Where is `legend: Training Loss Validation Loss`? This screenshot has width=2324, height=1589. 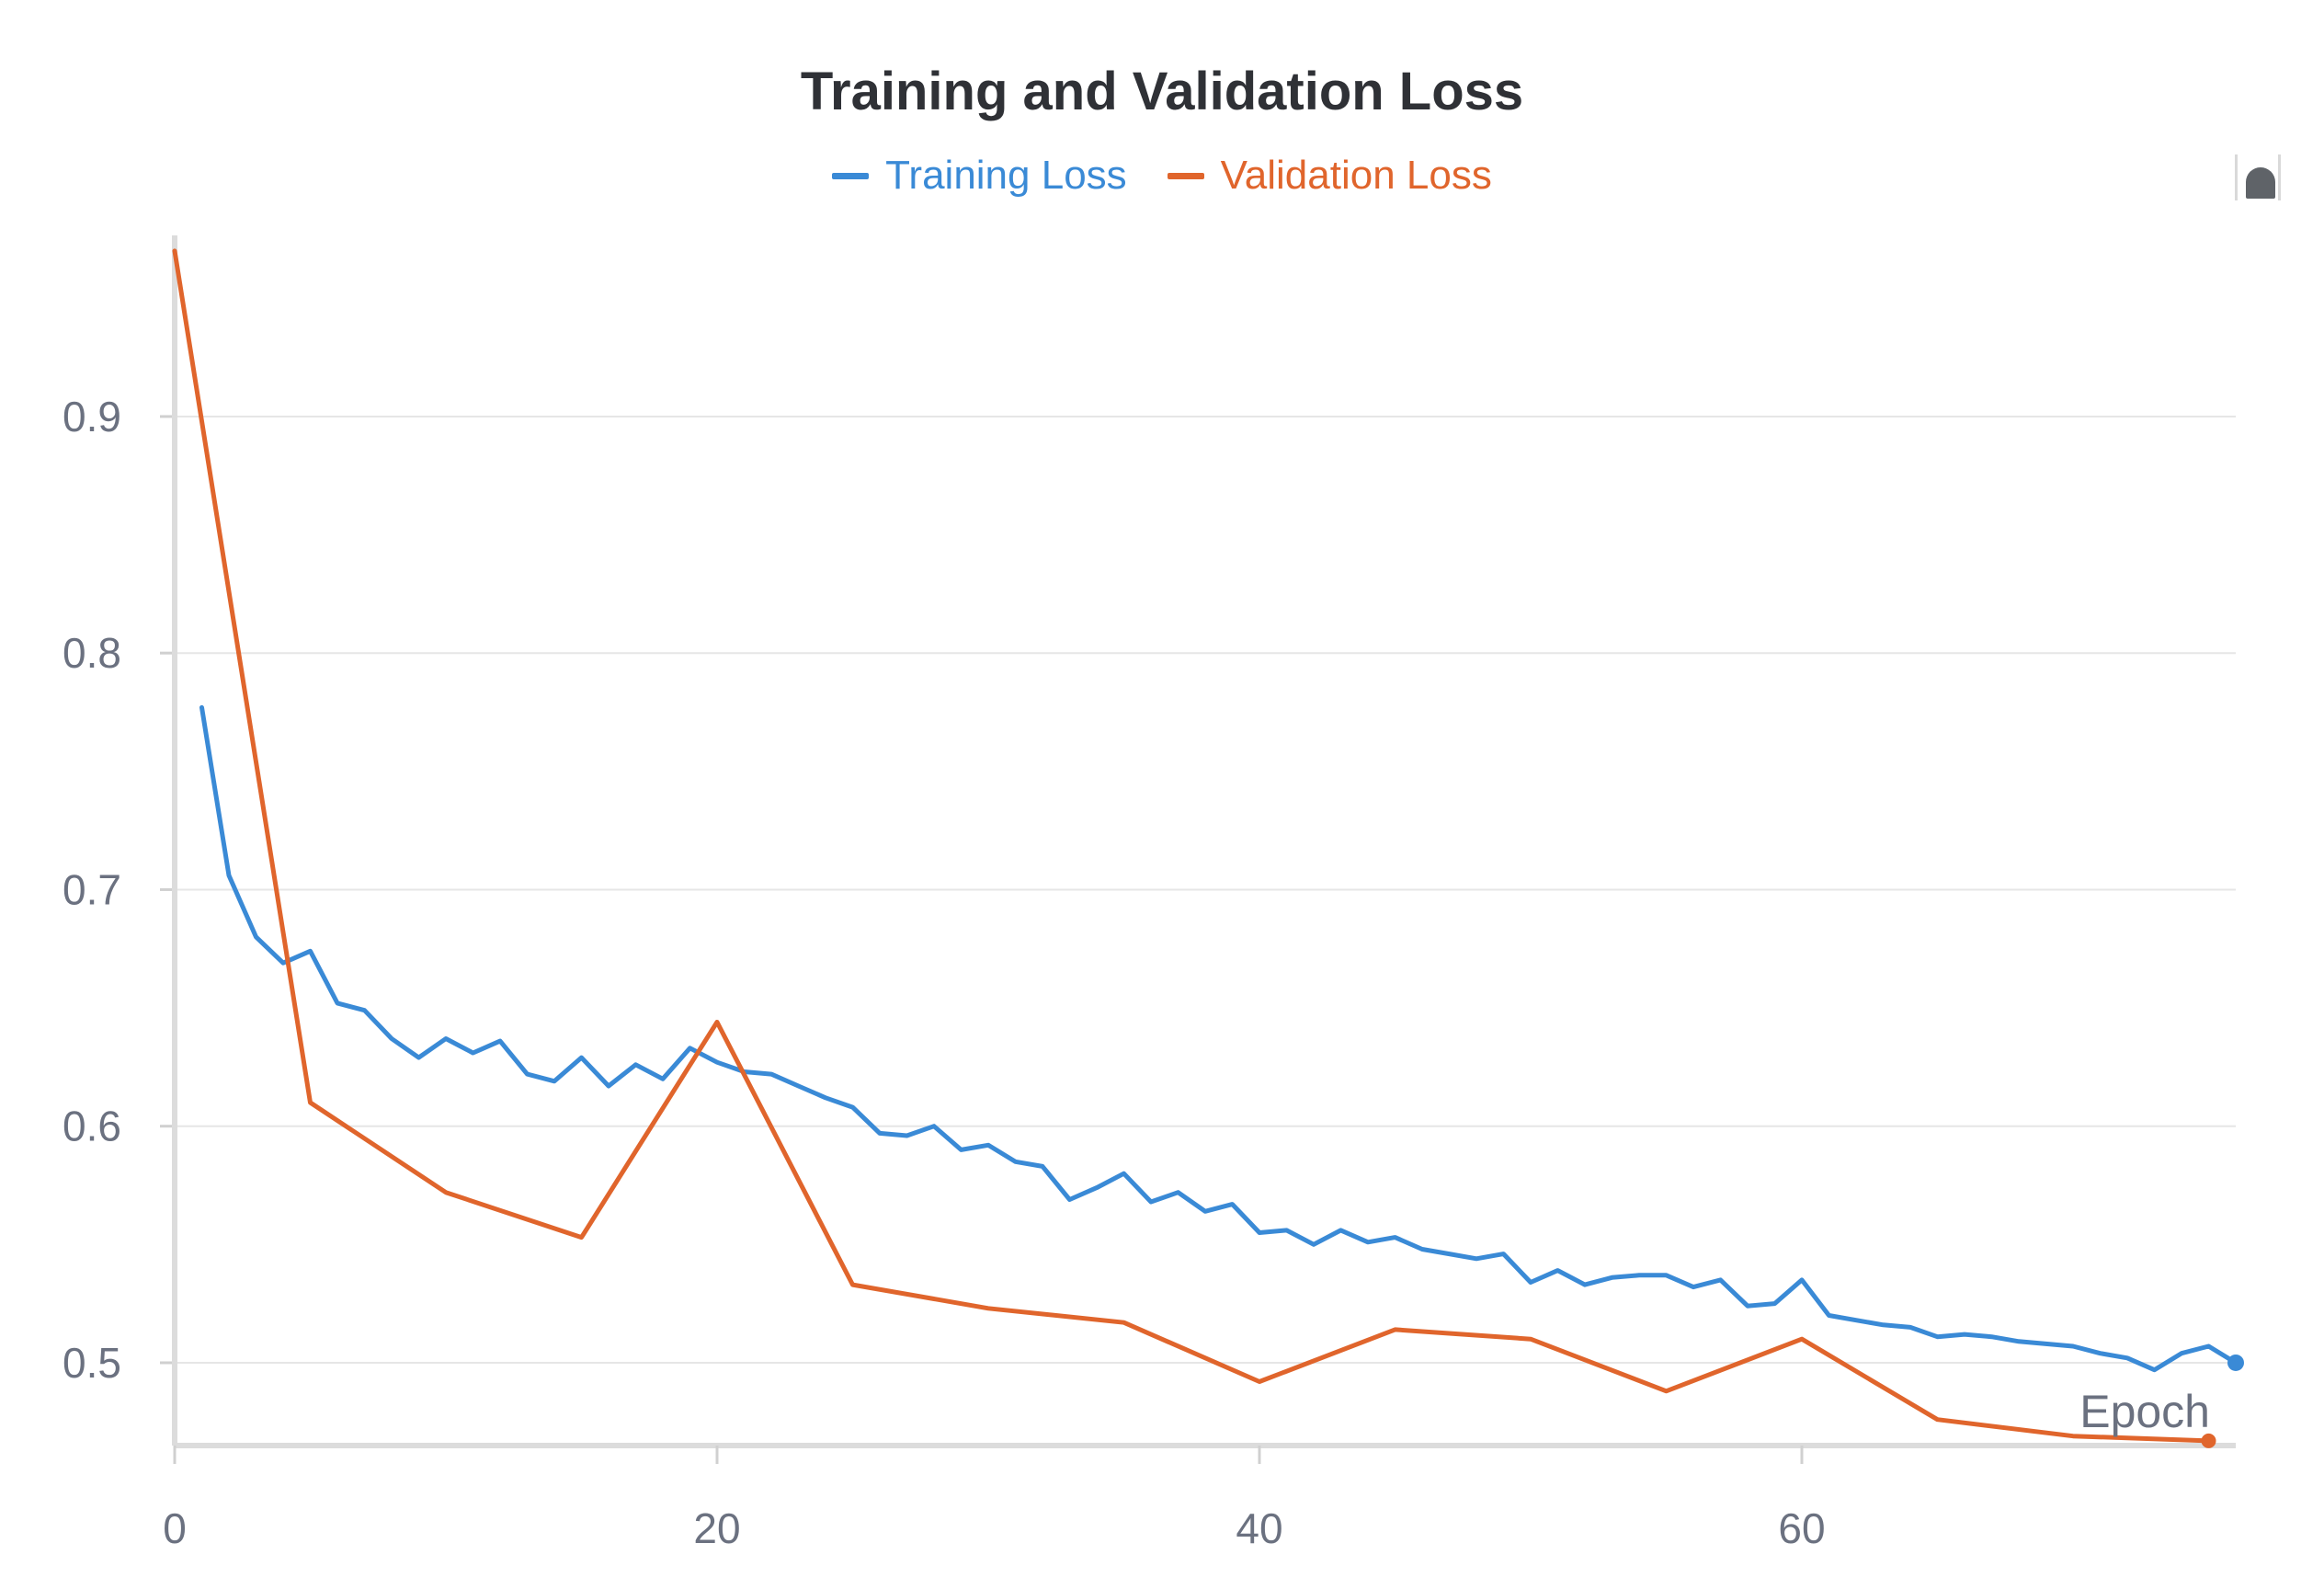 legend: Training Loss Validation Loss is located at coordinates (1162, 176).